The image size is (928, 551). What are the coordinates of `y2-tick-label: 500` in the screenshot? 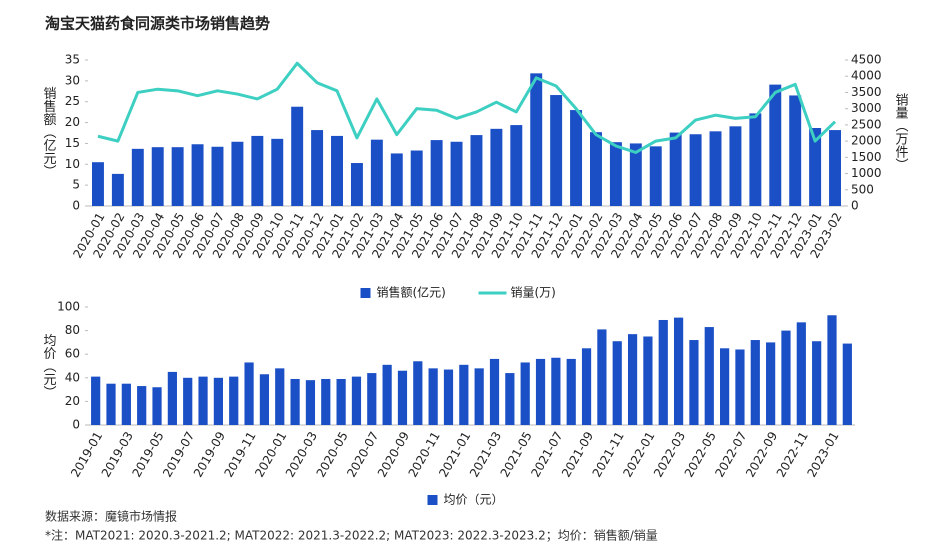 It's located at (862, 189).